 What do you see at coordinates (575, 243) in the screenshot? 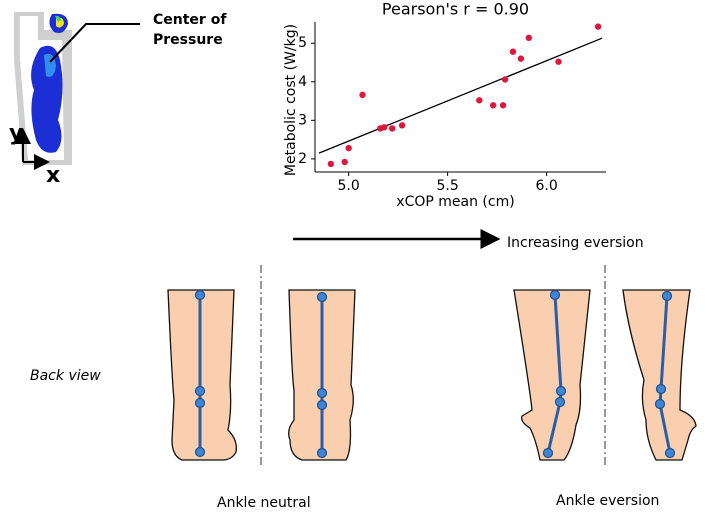
I see `eversion-label: Increasing eversion` at bounding box center [575, 243].